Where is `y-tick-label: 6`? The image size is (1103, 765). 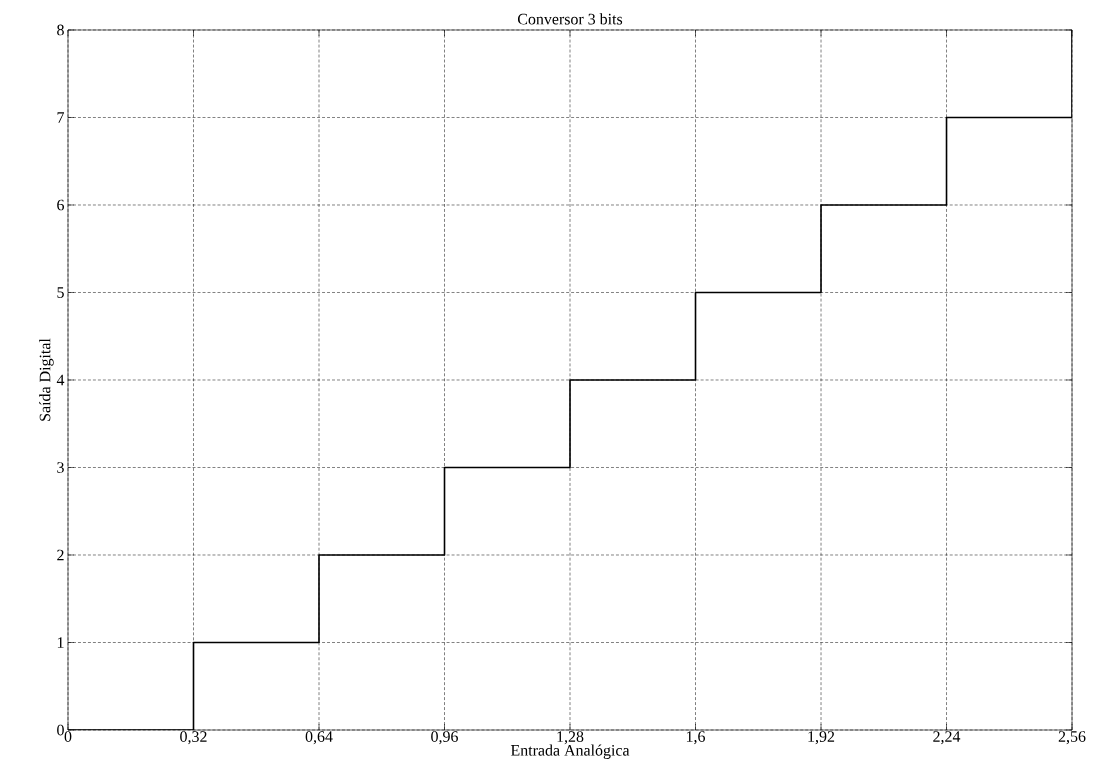 y-tick-label: 6 is located at coordinates (61, 205).